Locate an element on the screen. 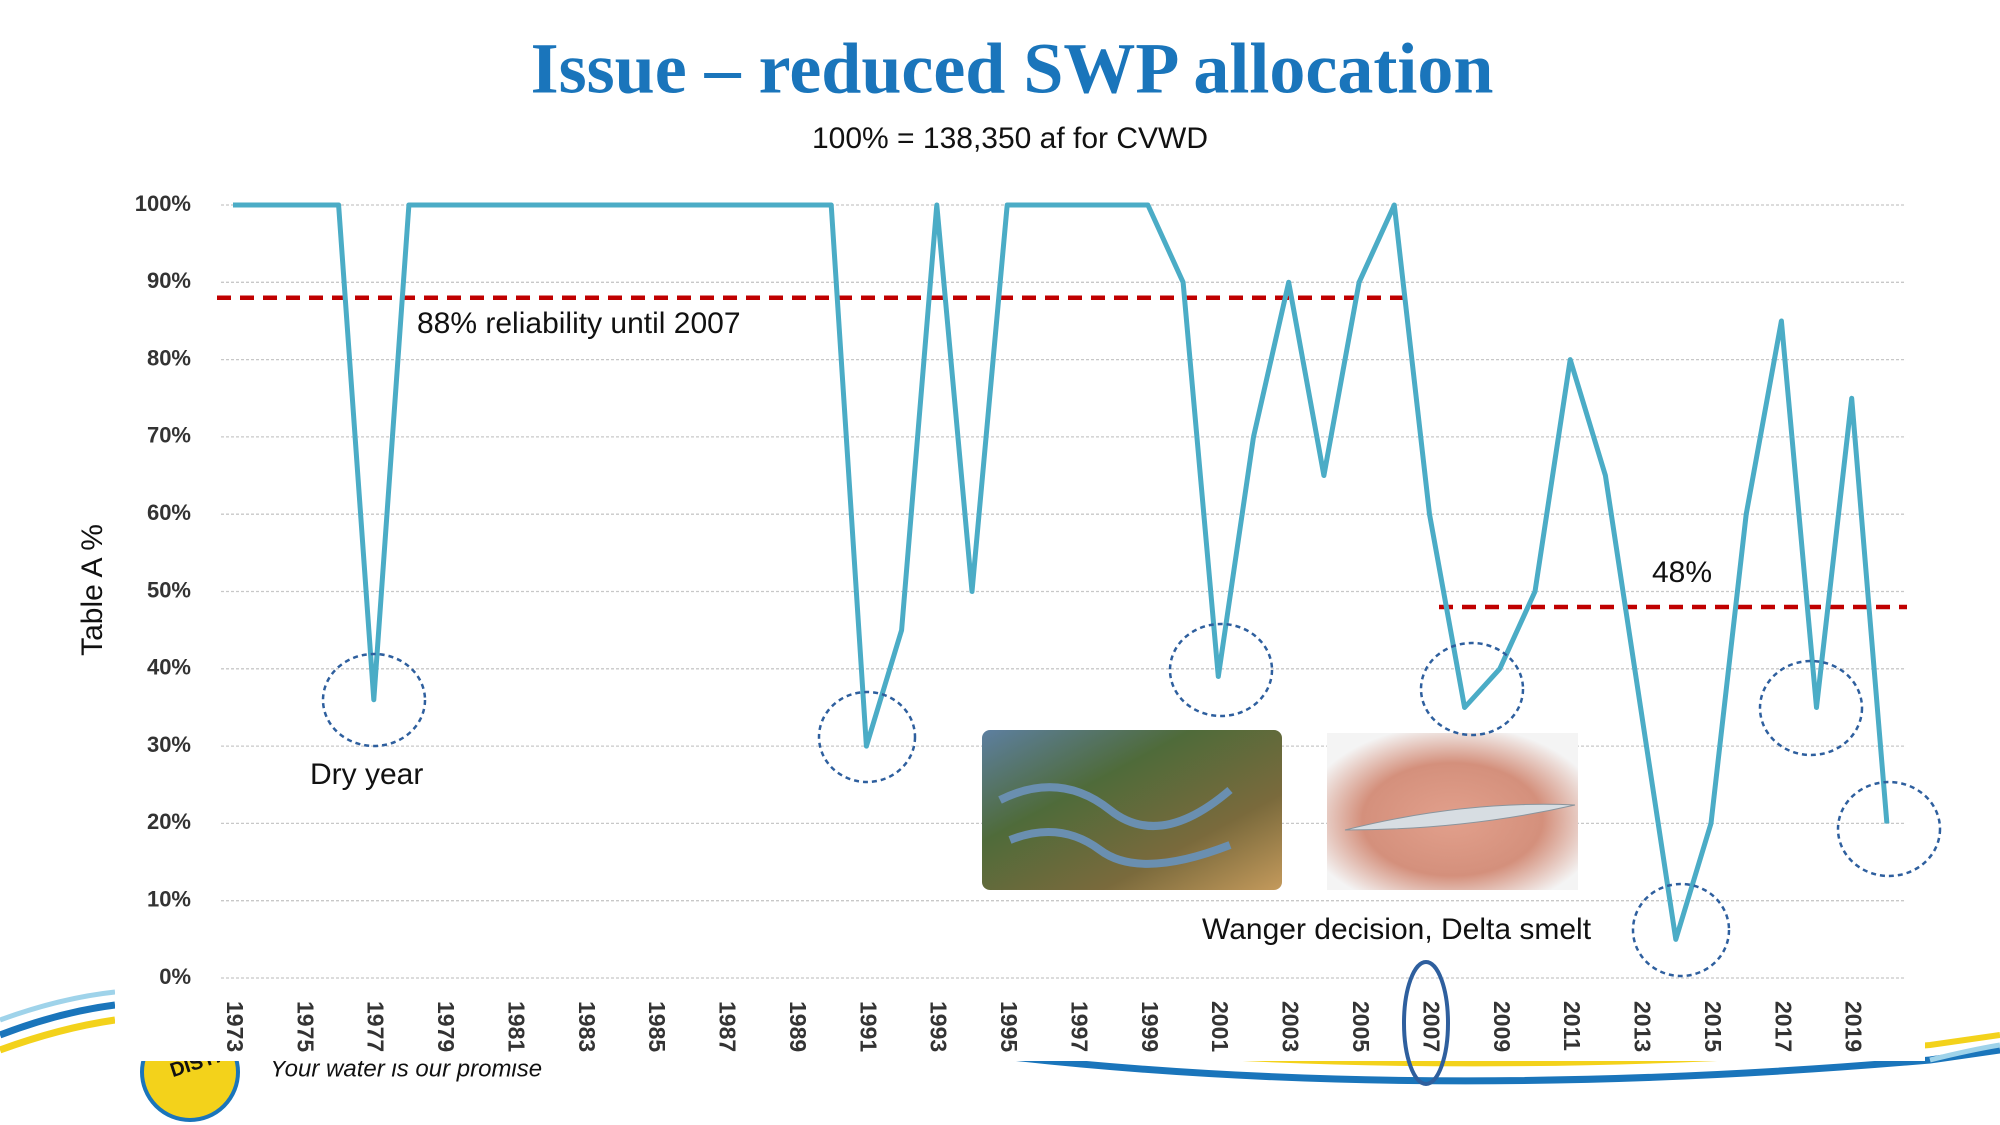 The height and width of the screenshot is (1125, 2000). x-tick-label: 1975 is located at coordinates (305, 1026).